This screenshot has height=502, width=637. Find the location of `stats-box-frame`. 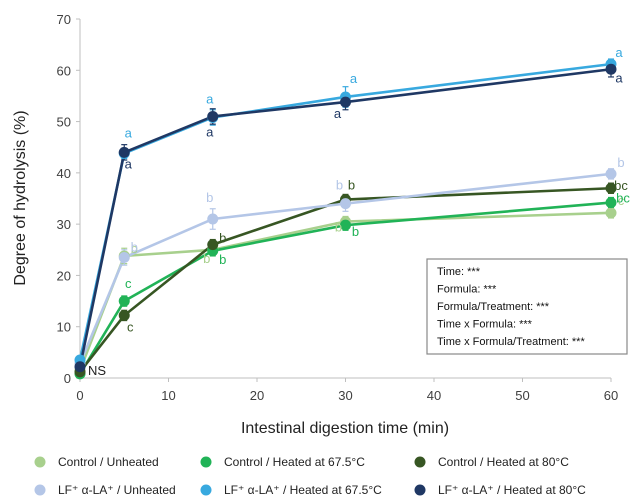

stats-box-frame is located at coordinates (527, 306).